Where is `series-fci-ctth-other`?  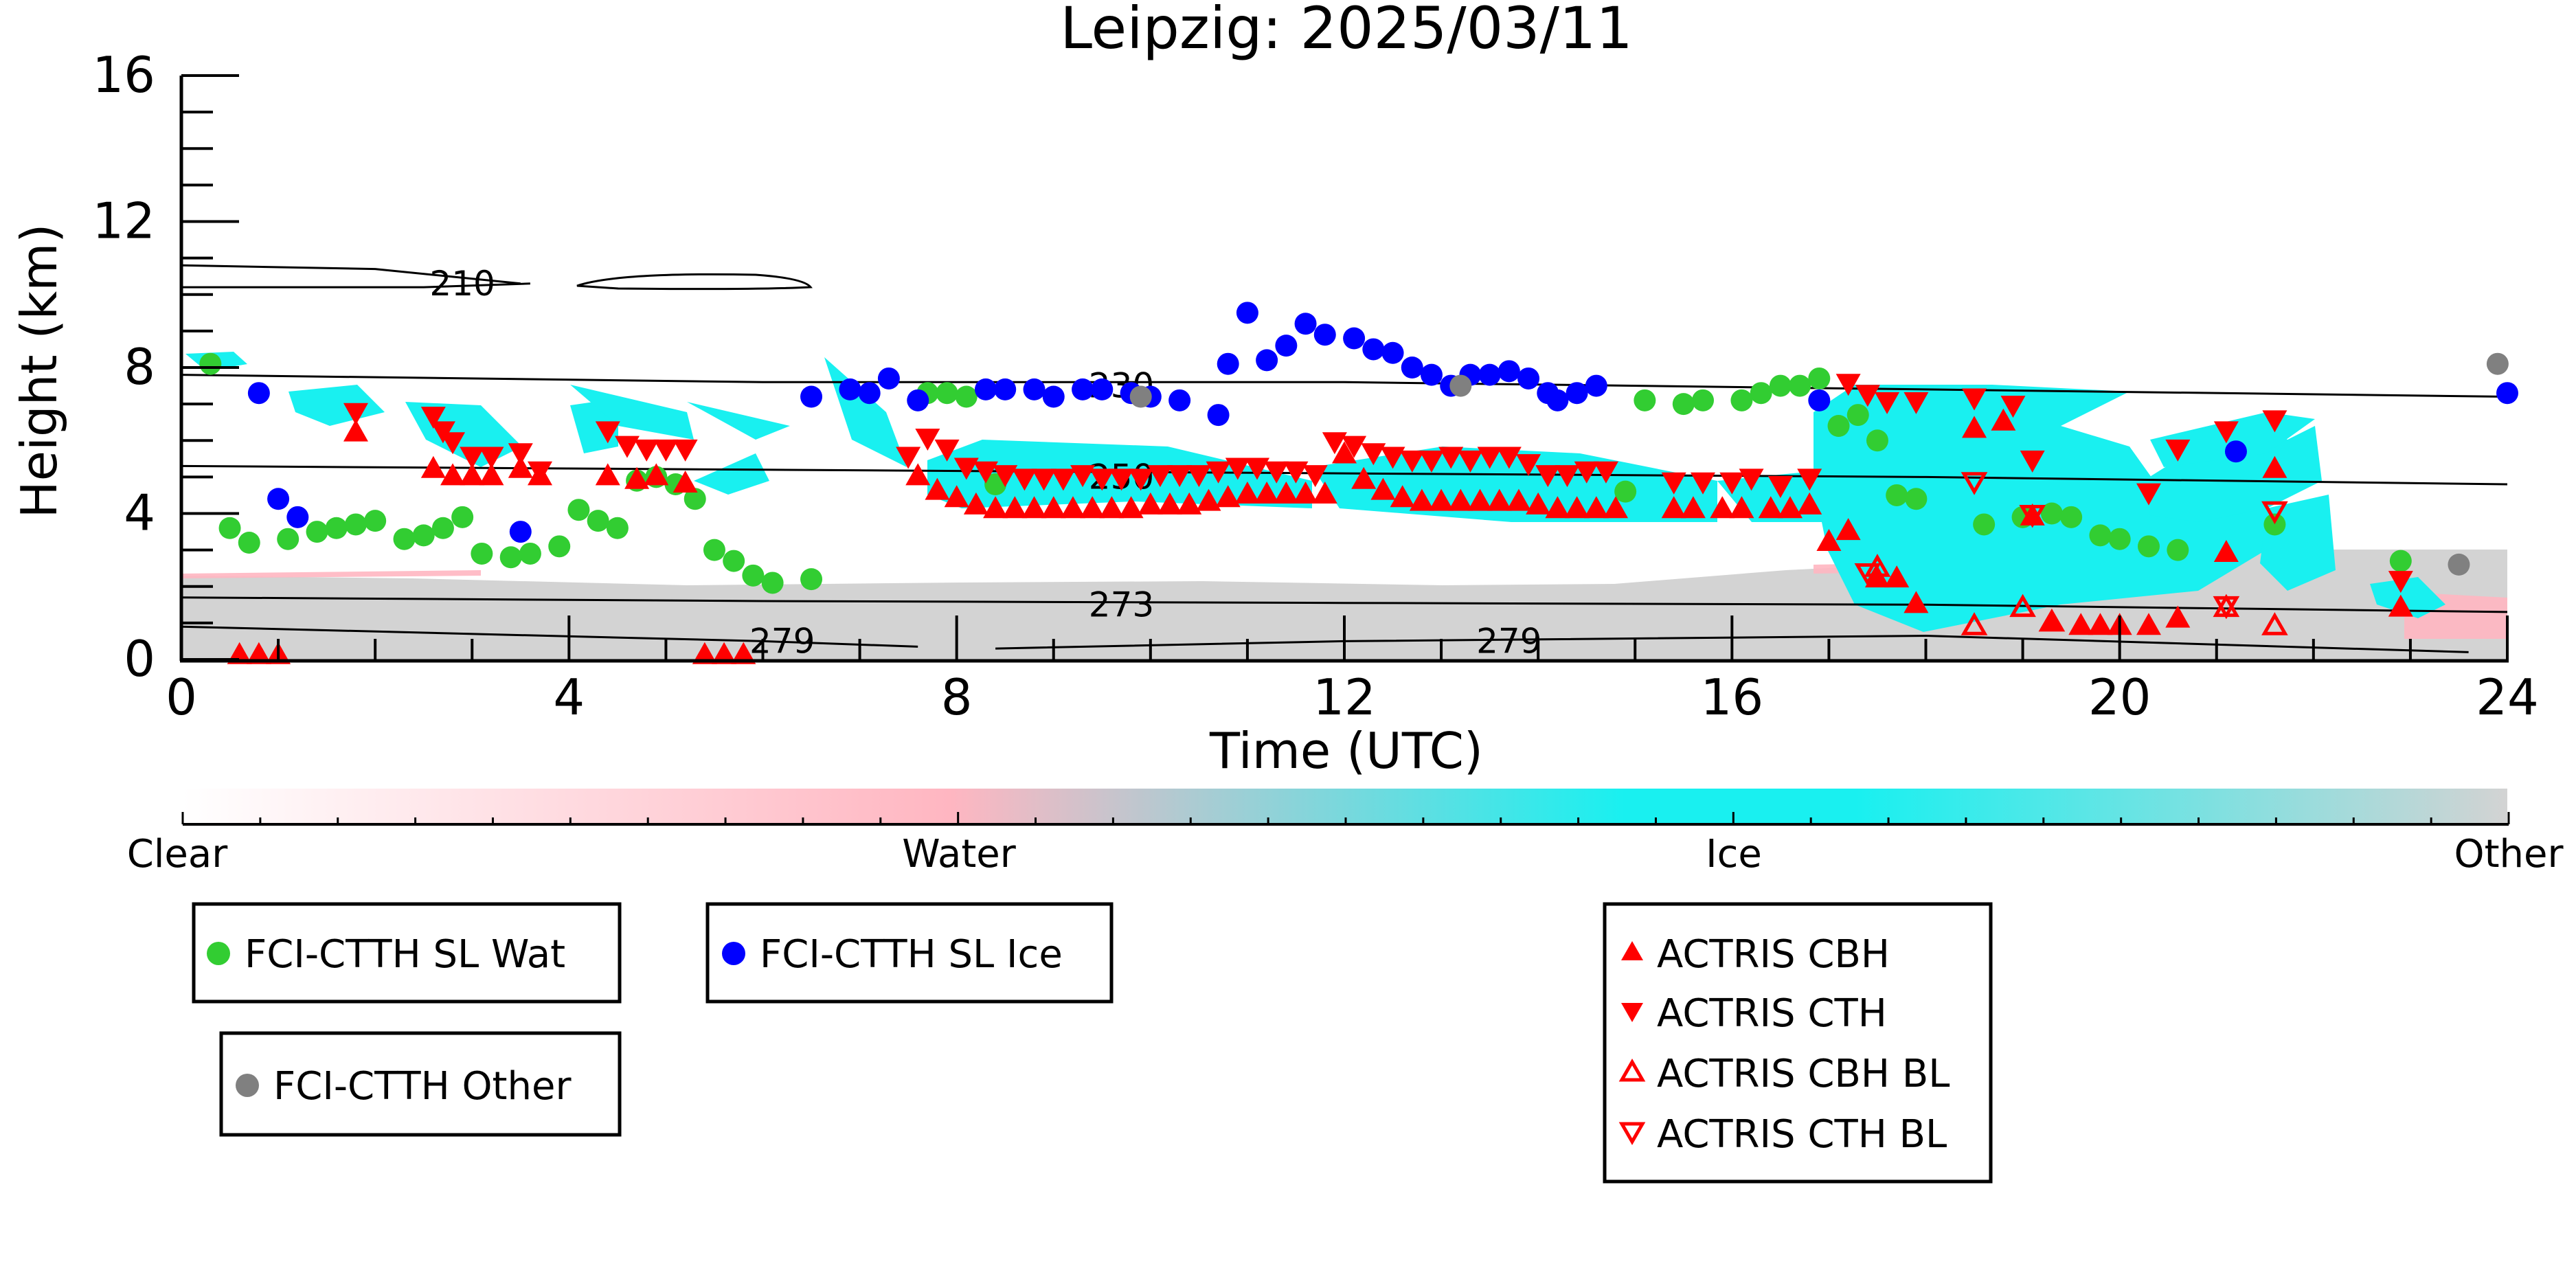
series-fci-ctth-other is located at coordinates (1819, 464).